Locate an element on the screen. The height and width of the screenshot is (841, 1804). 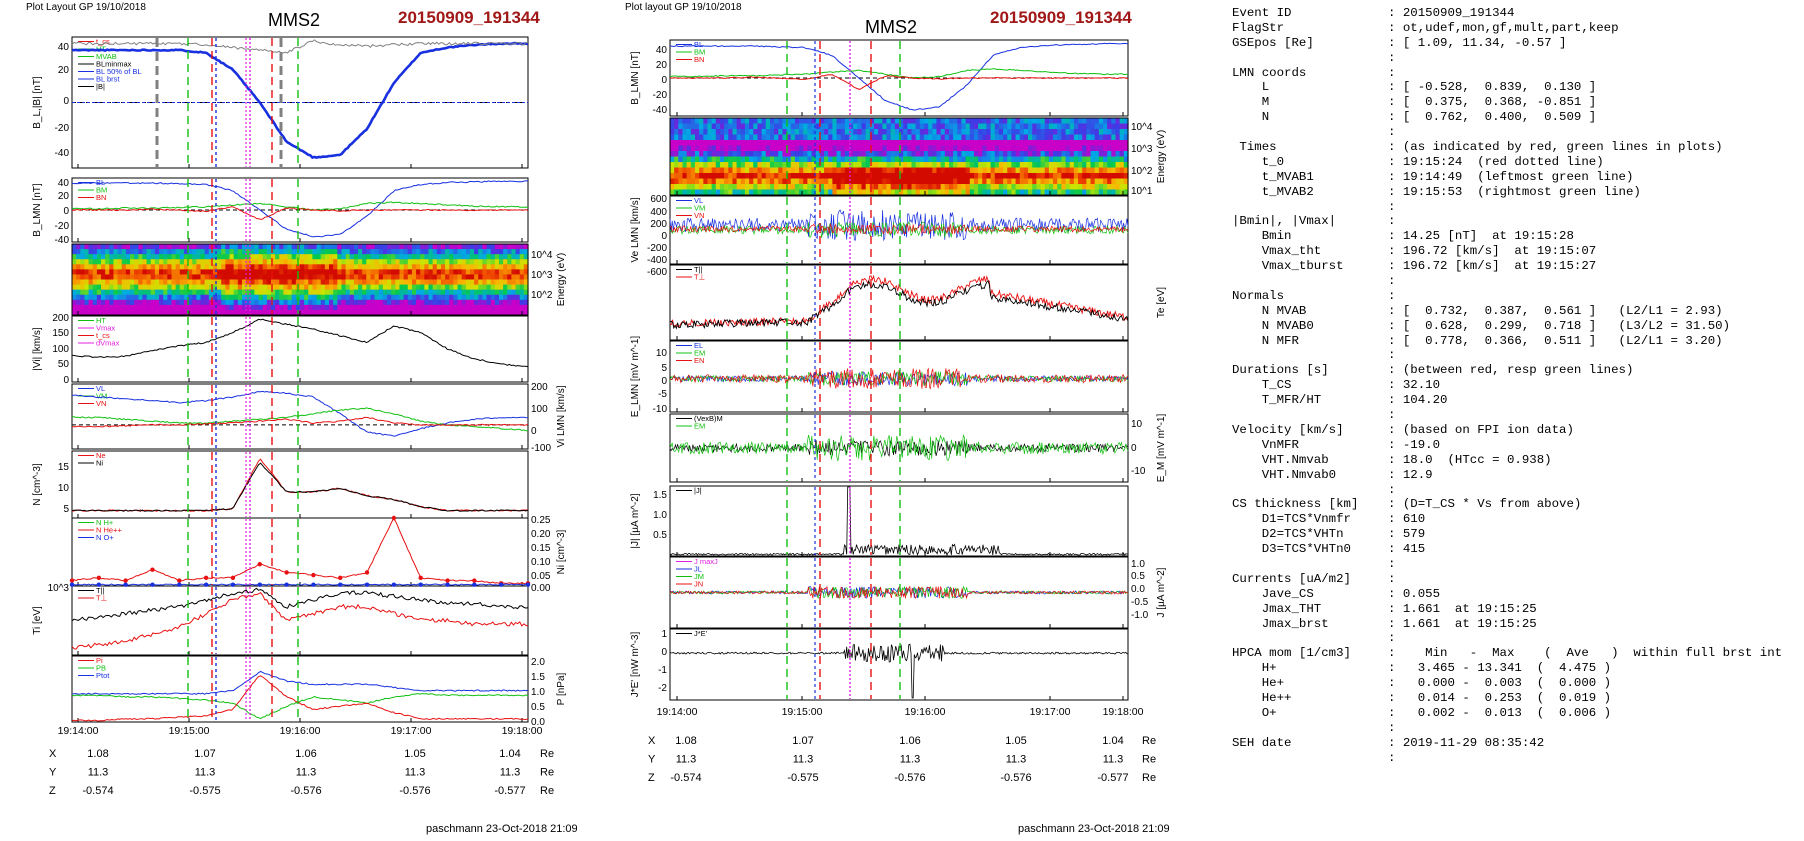
legend-entry: J*E' is located at coordinates (701, 633).